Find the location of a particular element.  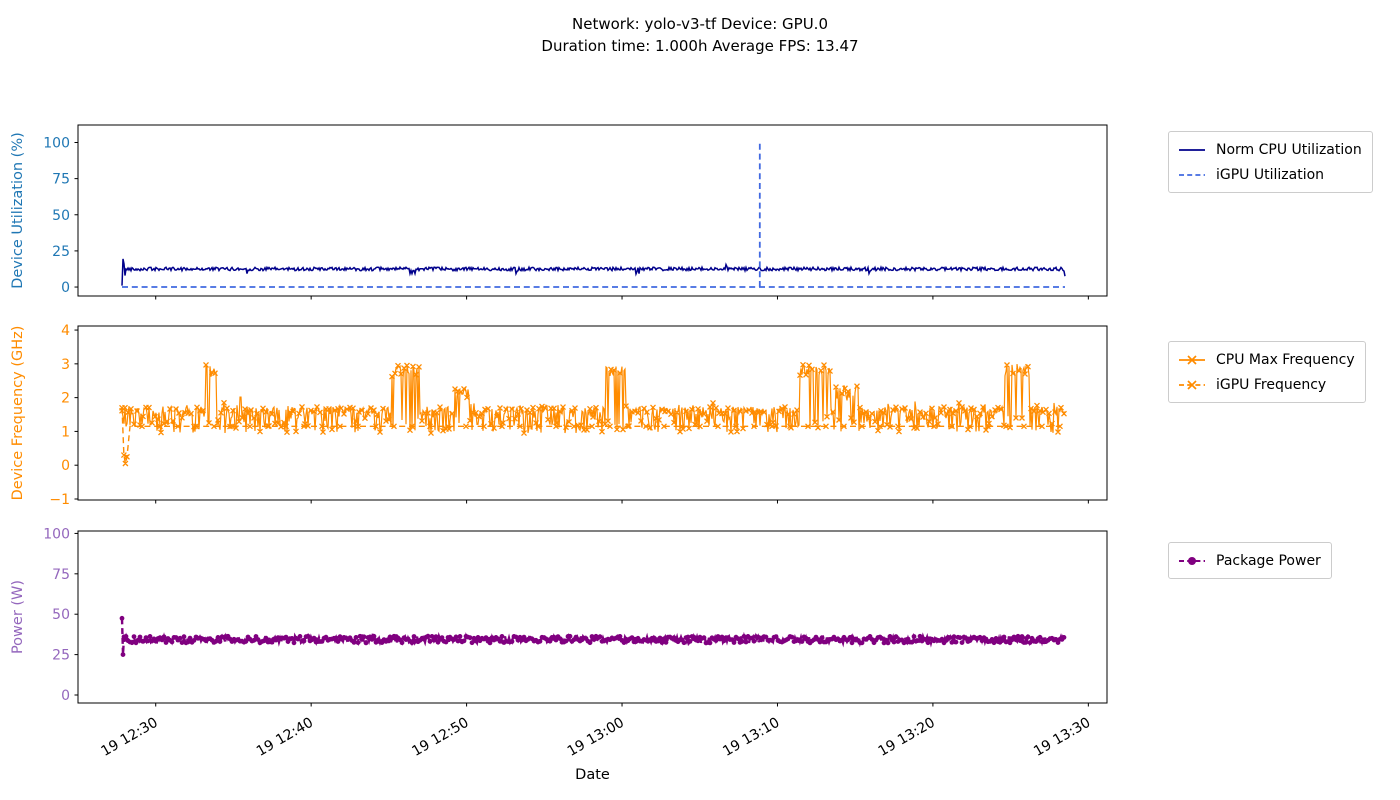

legend-item-norm-cpu-utilization: Norm CPU Utilization is located at coordinates (1269, 149).